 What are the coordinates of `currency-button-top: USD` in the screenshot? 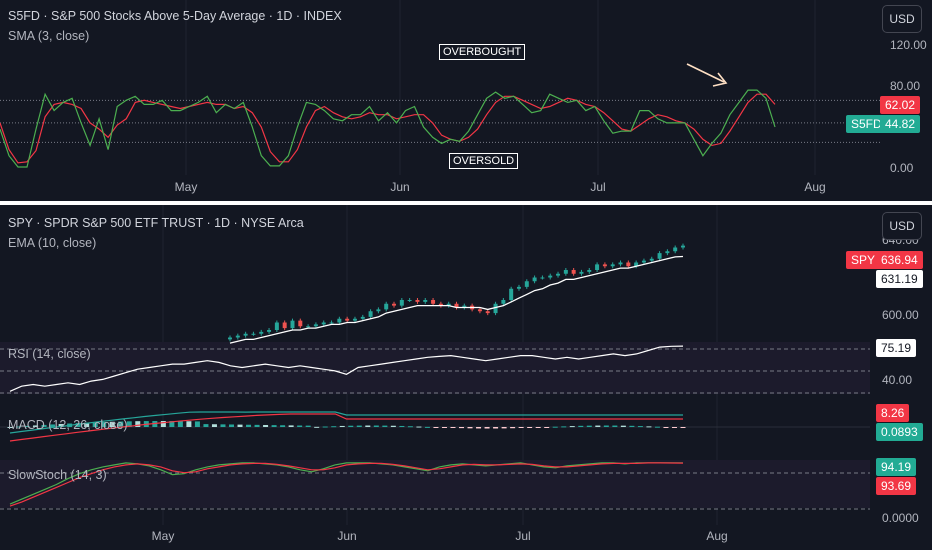 It's located at (902, 19).